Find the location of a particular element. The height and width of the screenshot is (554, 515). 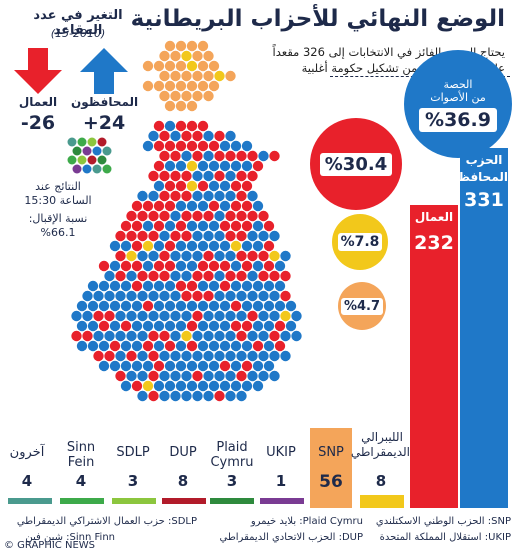

party-swatch-plaid-cymru is located at coordinates (232, 501).